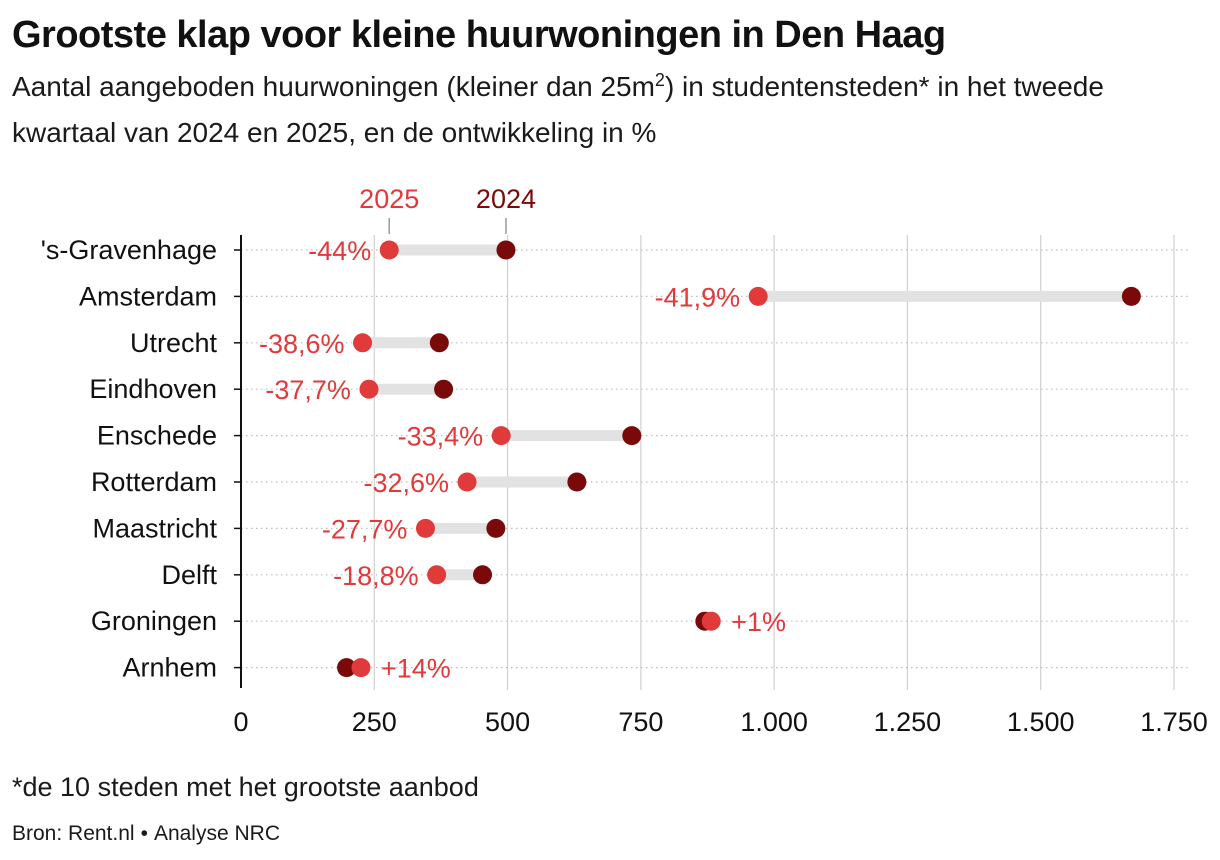 The width and height of the screenshot is (1220, 860). I want to click on category-label: Delft, so click(189, 575).